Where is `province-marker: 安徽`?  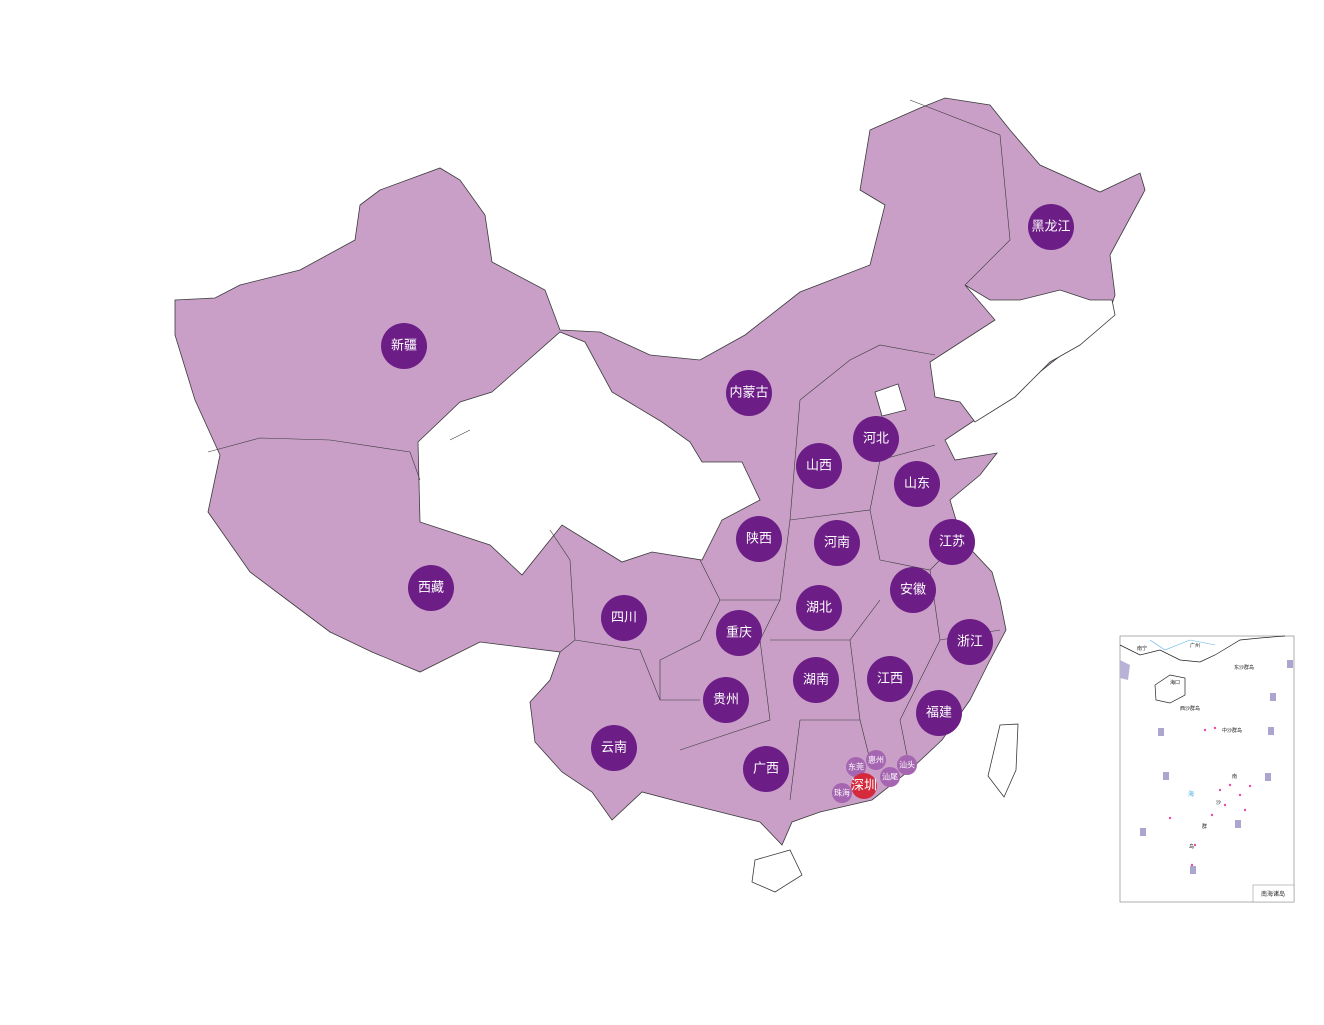
province-marker: 安徽 is located at coordinates (913, 590).